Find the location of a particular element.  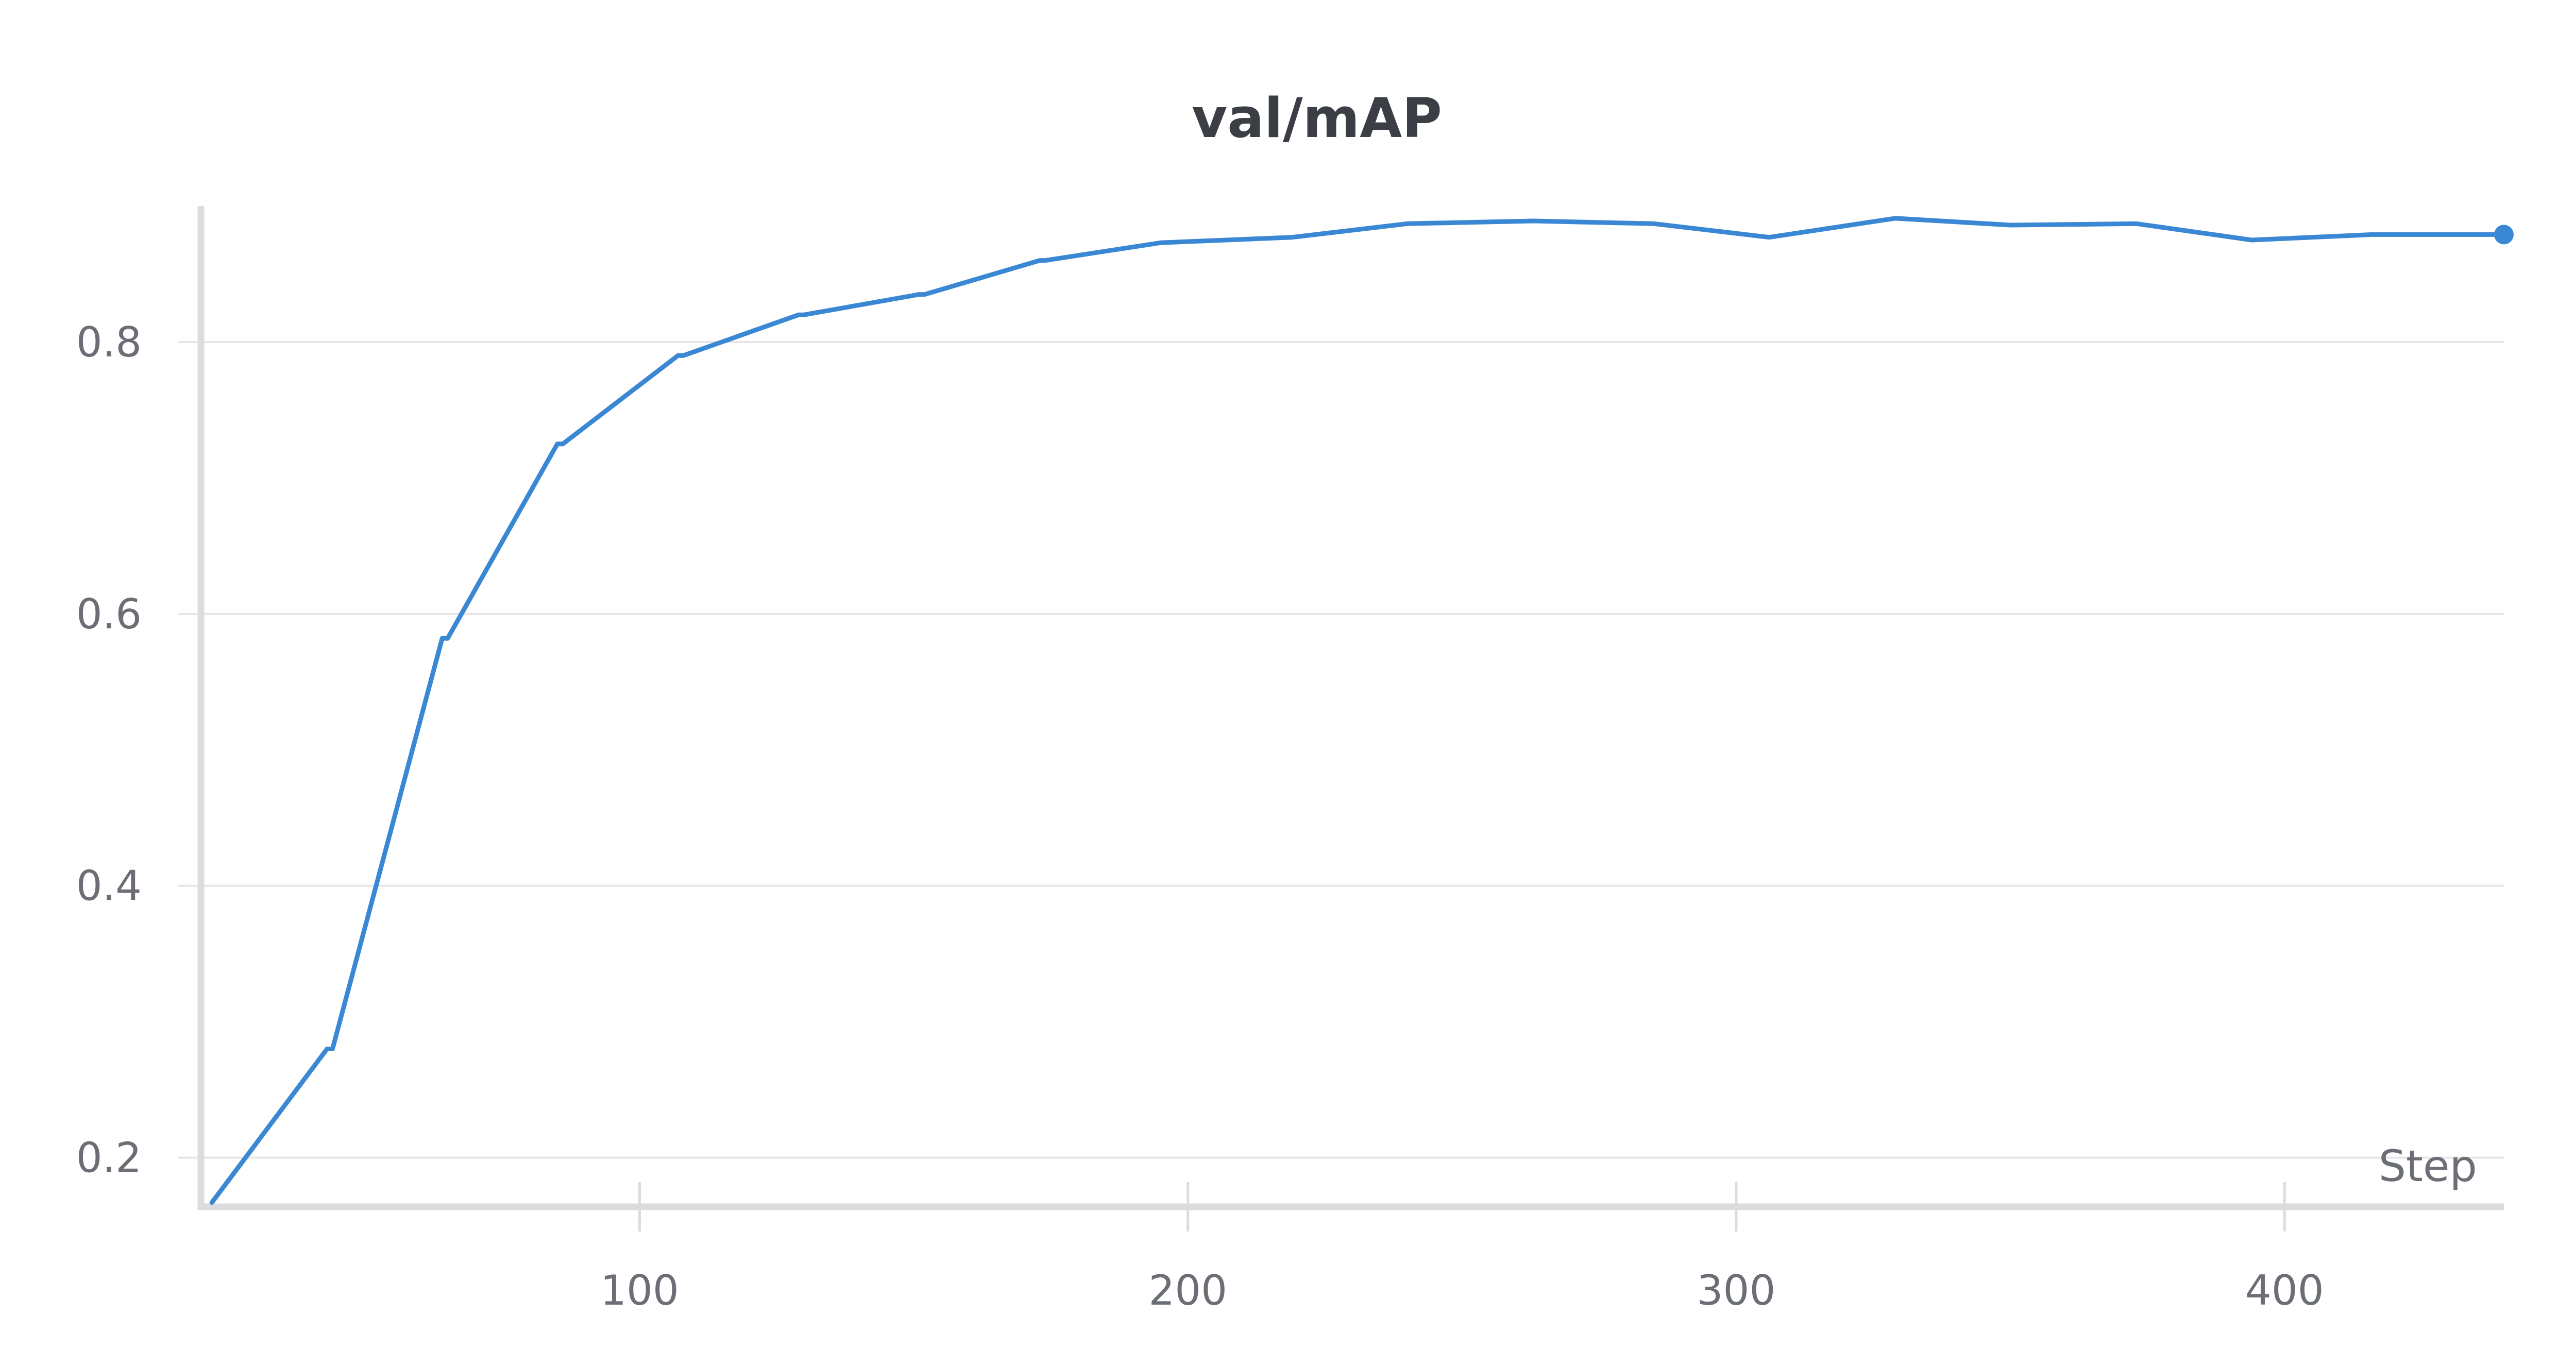

x-axis-label: Step is located at coordinates (2428, 1166).